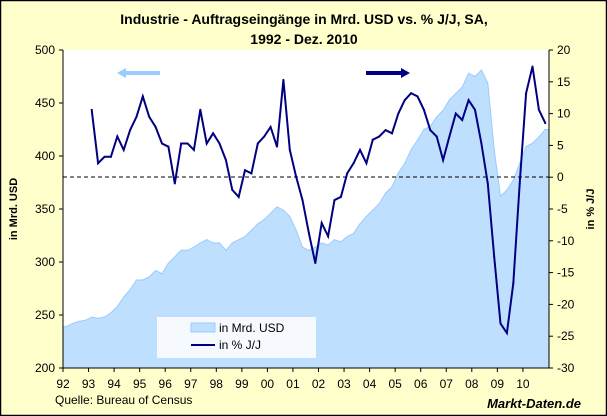 This screenshot has height=416, width=607. Describe the element at coordinates (591, 209) in the screenshot. I see `right-axis-title: in % J/J` at that location.